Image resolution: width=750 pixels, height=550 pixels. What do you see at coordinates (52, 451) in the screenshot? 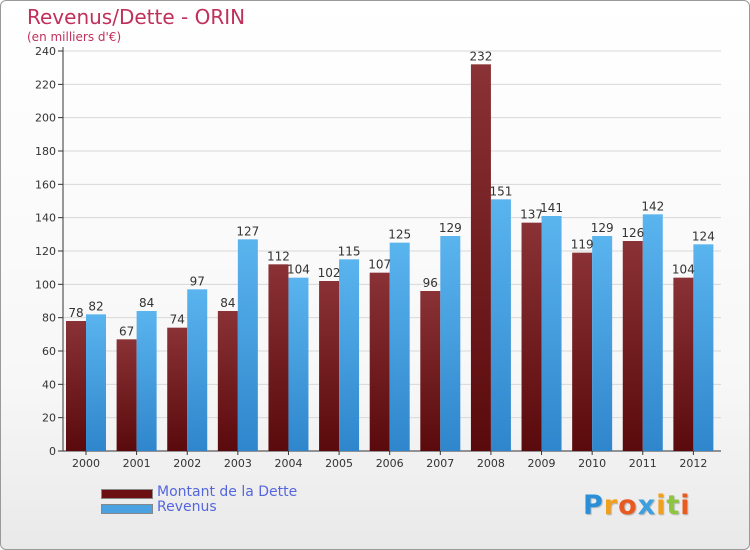
I see `y-tick-label: 0` at bounding box center [52, 451].